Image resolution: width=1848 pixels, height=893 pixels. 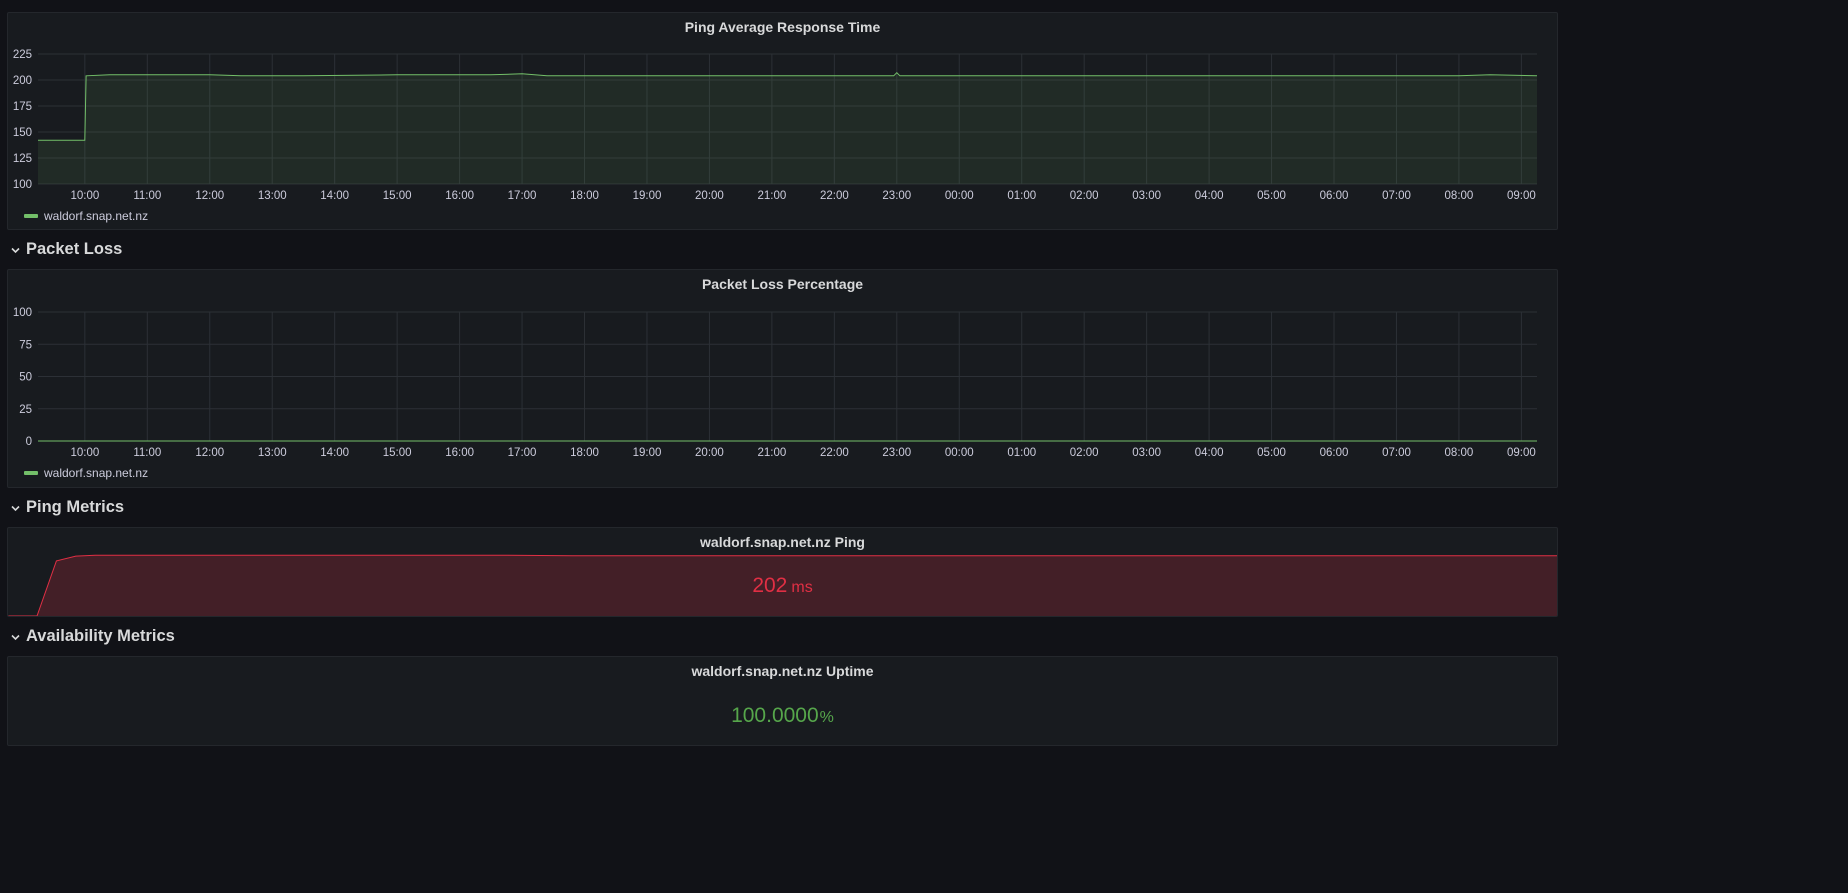 I want to click on y-tick-label: 200, so click(x=22, y=81).